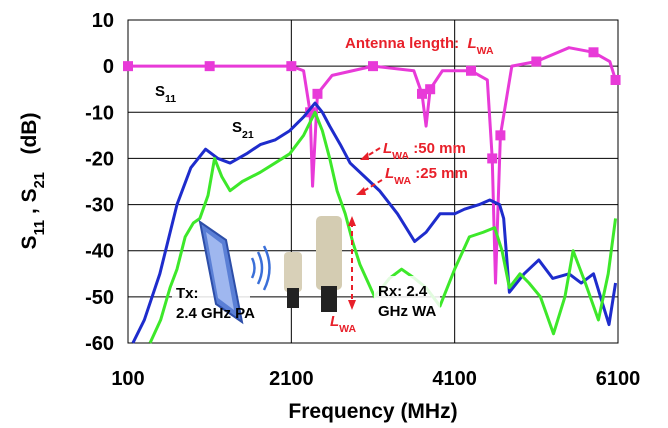  What do you see at coordinates (260, 268) in the screenshot?
I see `radio-waves` at bounding box center [260, 268].